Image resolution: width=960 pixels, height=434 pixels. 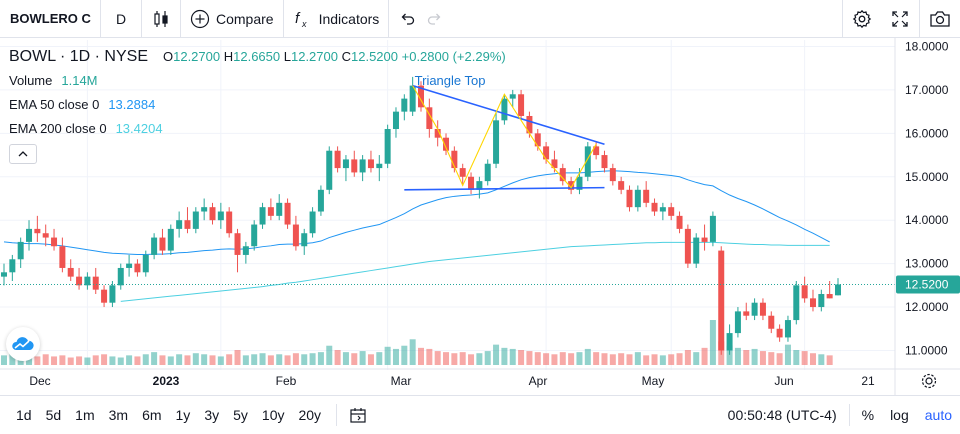 What do you see at coordinates (938, 415) in the screenshot?
I see `auto-toggle: auto` at bounding box center [938, 415].